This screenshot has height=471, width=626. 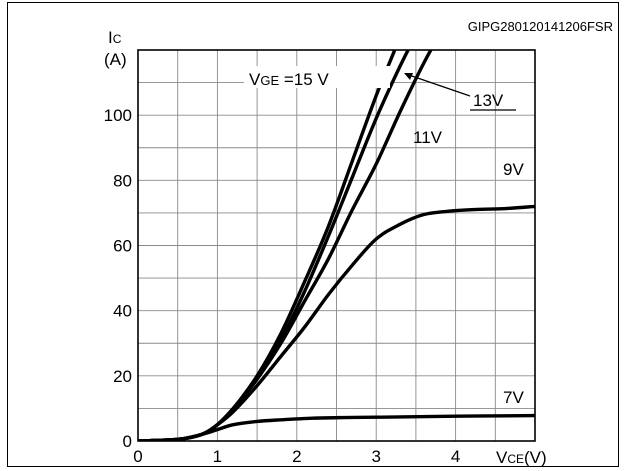 What do you see at coordinates (127, 441) in the screenshot?
I see `y-tick-label: 0` at bounding box center [127, 441].